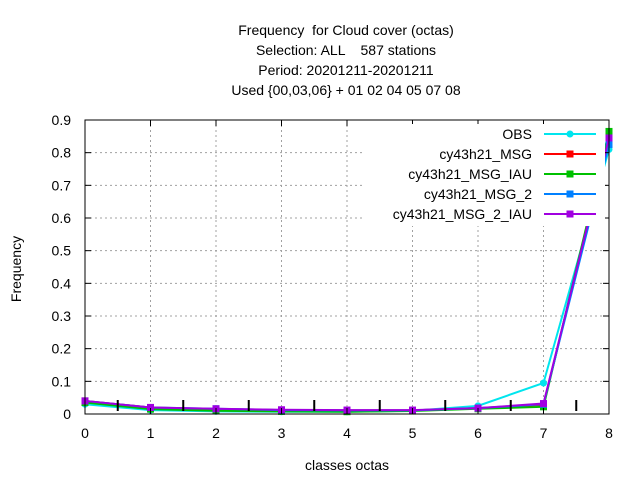 Image resolution: width=640 pixels, height=480 pixels. I want to click on legend-label: cy43h21_MSG_IAU, so click(470, 174).